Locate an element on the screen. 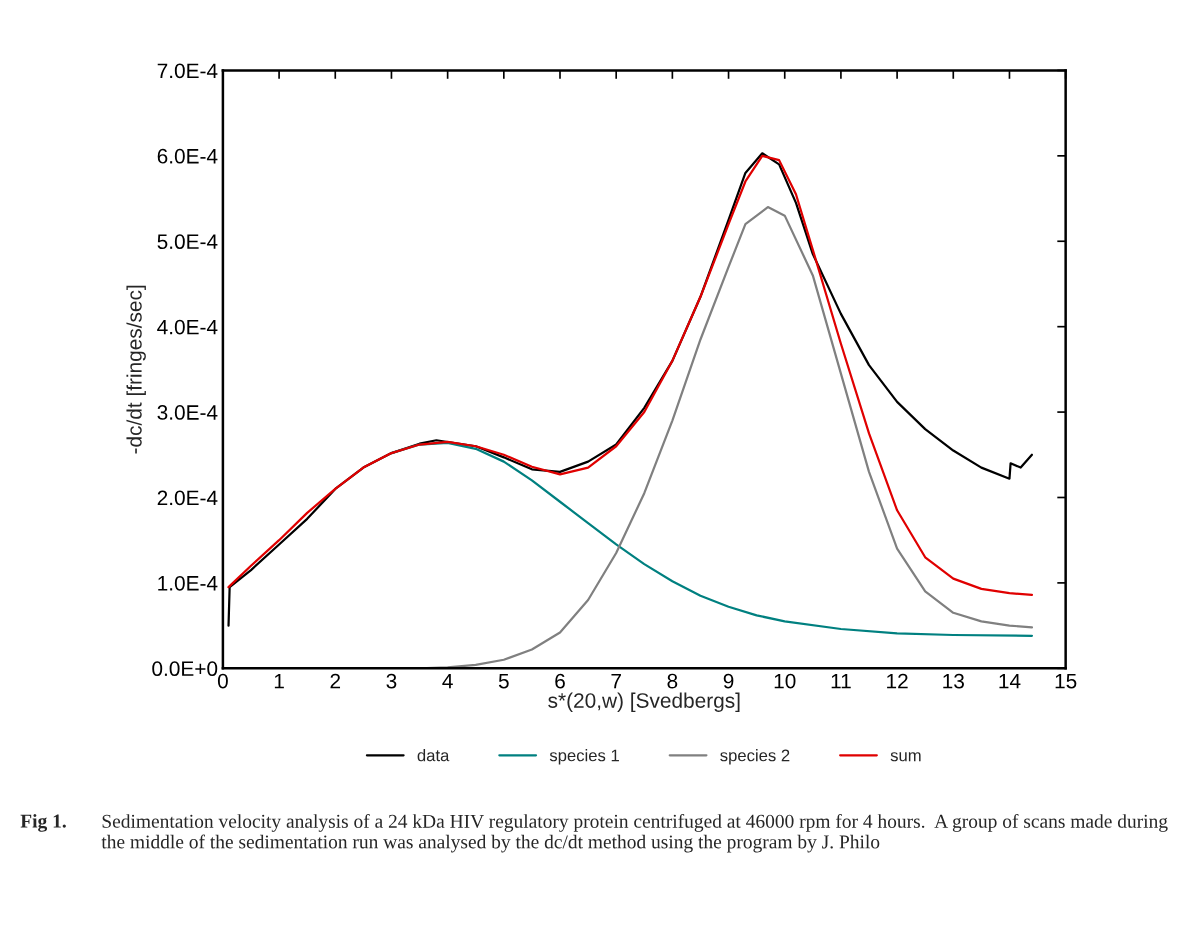  x-tick-label: 13 is located at coordinates (953, 681).